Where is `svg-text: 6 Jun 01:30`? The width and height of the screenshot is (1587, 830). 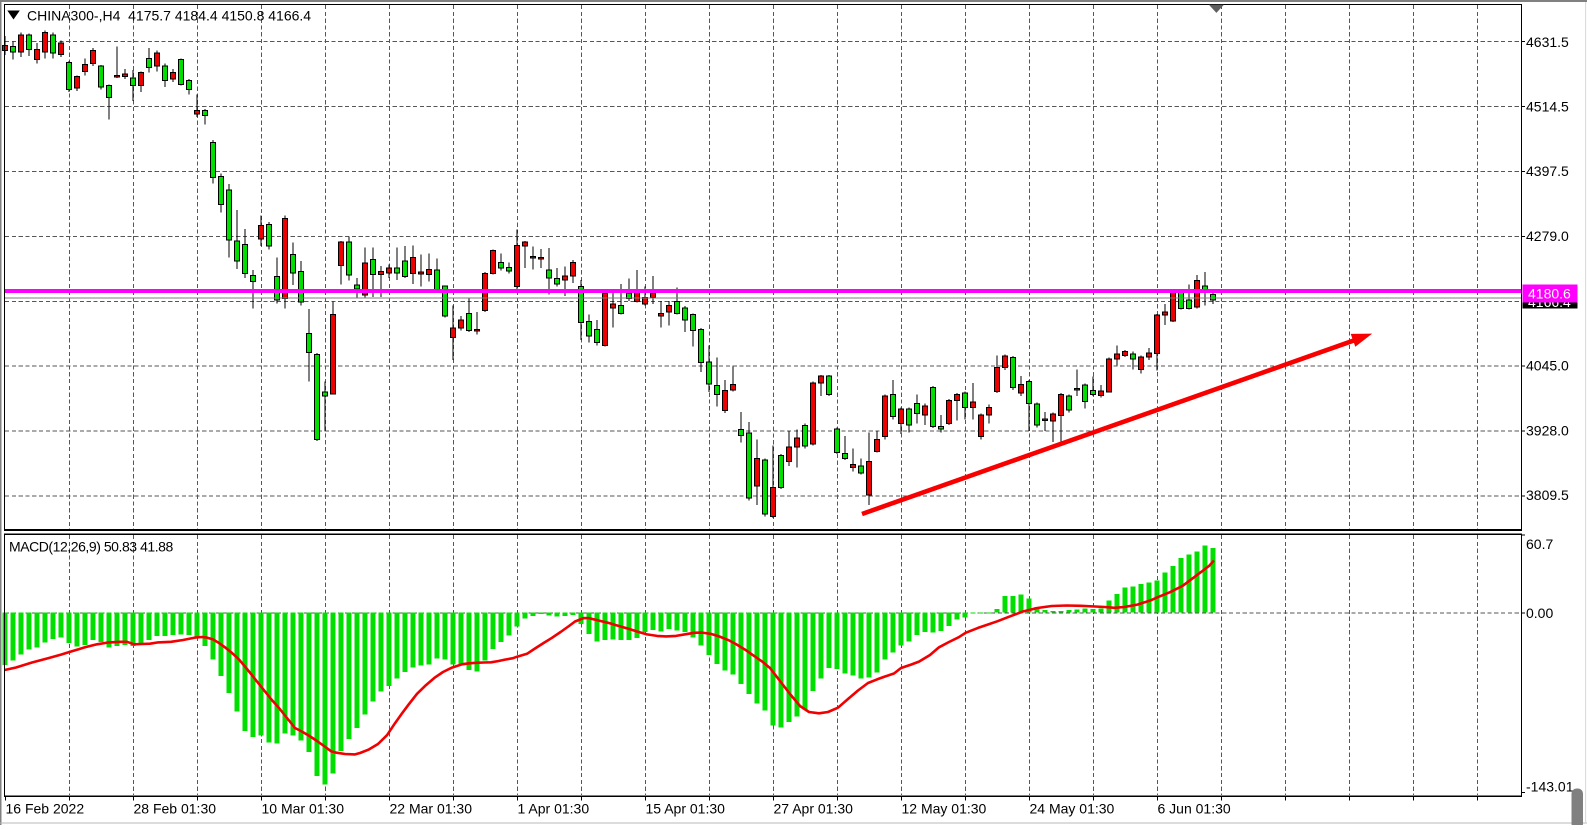 svg-text: 6 Jun 01:30 is located at coordinates (1194, 809).